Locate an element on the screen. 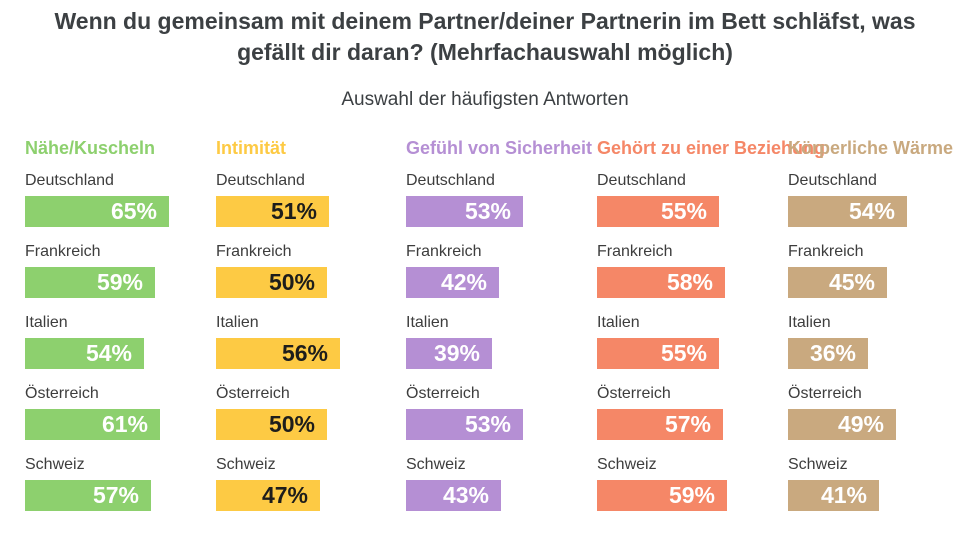 The image size is (970, 539). bar-row: Schweiz 43% is located at coordinates (501, 483).